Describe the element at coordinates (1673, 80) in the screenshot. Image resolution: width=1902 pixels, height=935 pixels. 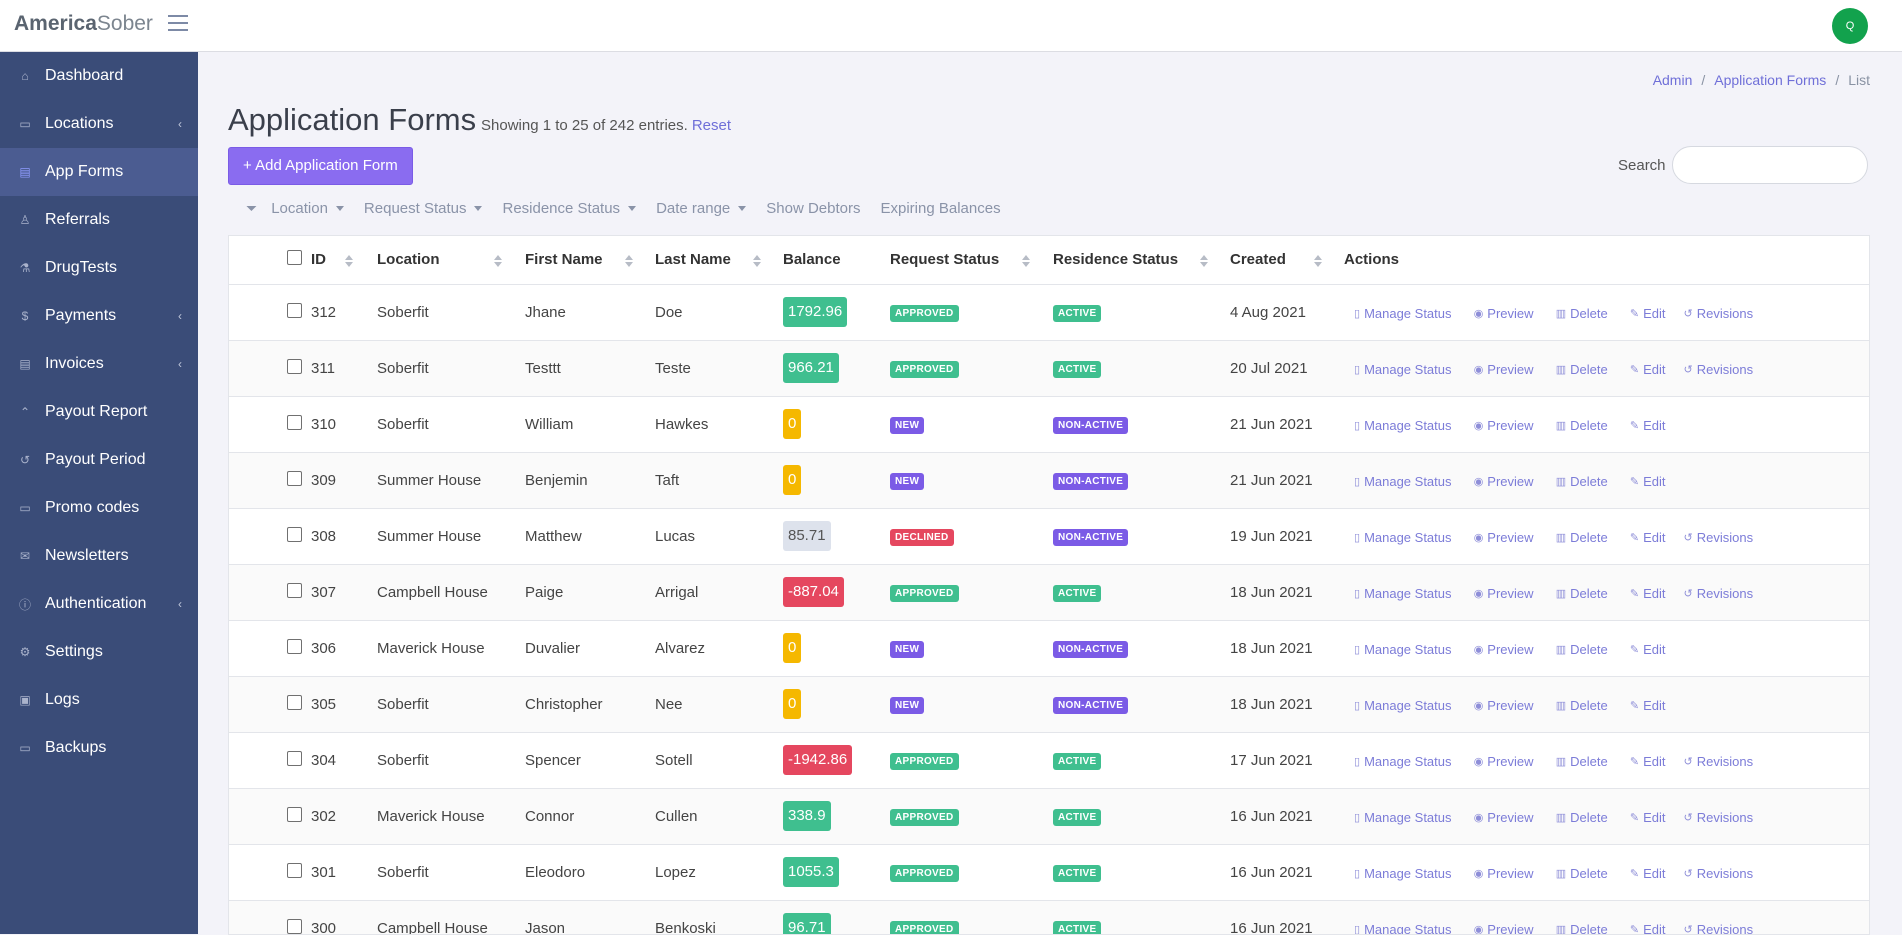
I see `breadcrumb-admin: Admin` at that location.